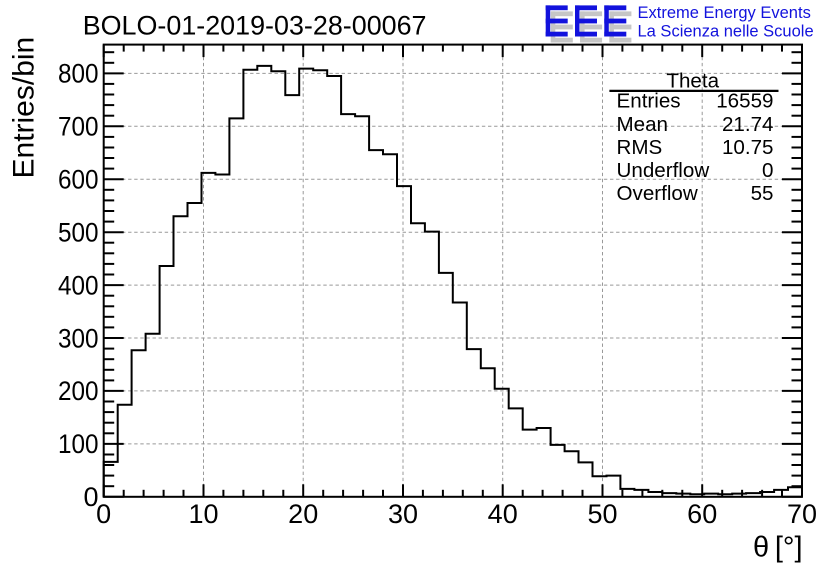 The height and width of the screenshot is (572, 836). I want to click on svg-text: 20, so click(303, 514).